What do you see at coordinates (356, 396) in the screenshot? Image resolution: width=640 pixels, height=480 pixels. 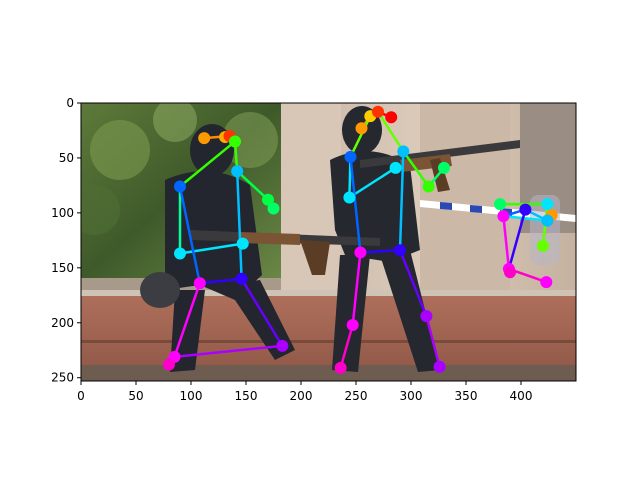 I see `x-tick-label: 250` at bounding box center [356, 396].